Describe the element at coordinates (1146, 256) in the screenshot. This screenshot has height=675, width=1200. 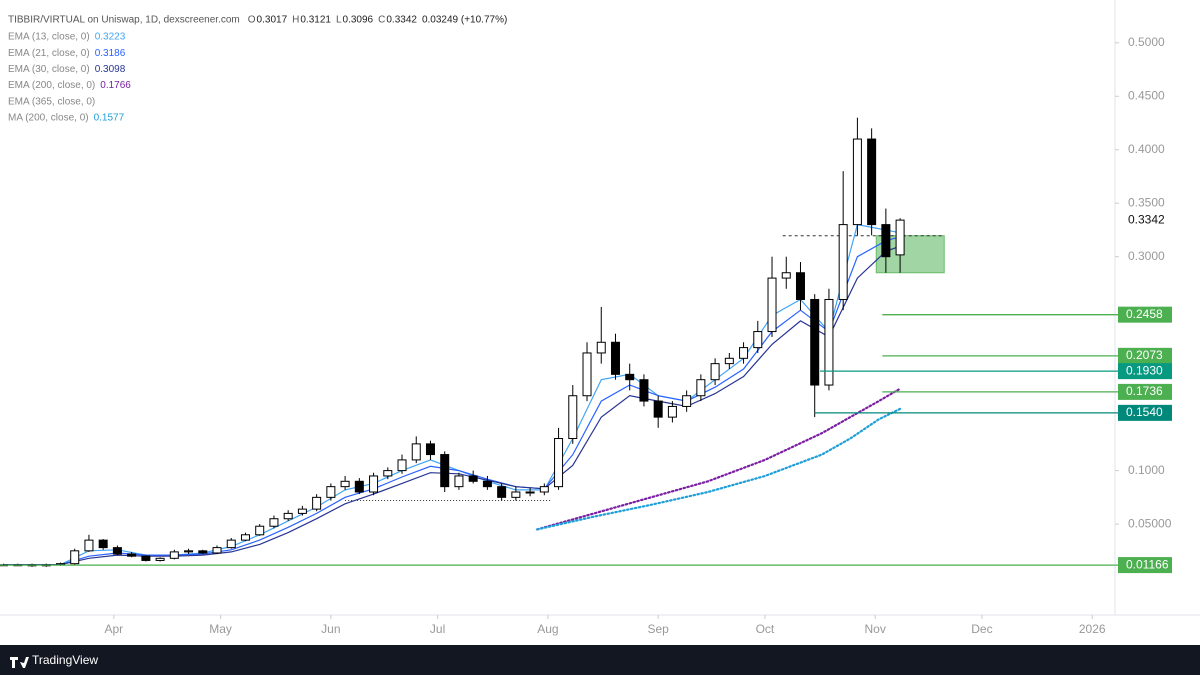
I see `y-tick-label: 0.3000` at that location.